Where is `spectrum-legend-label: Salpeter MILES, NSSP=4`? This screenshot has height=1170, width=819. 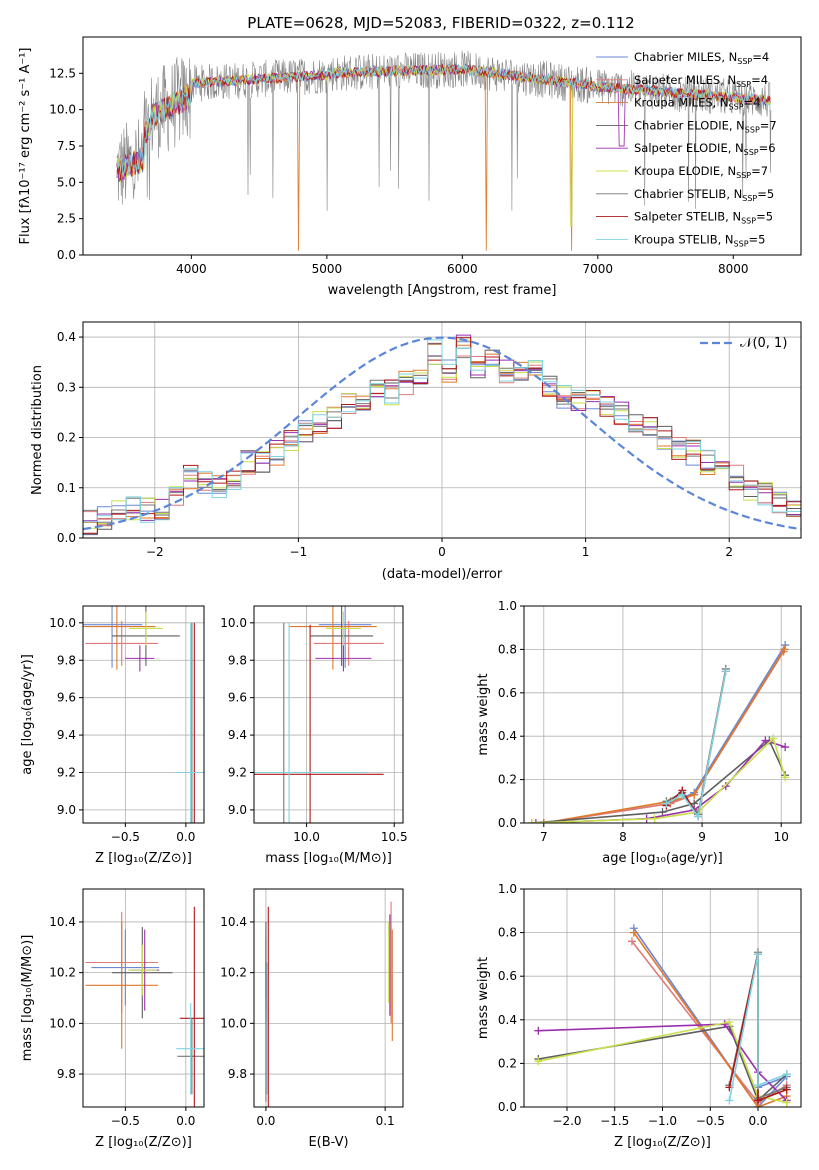
spectrum-legend-label: Salpeter MILES, NSSP=4 is located at coordinates (701, 81).